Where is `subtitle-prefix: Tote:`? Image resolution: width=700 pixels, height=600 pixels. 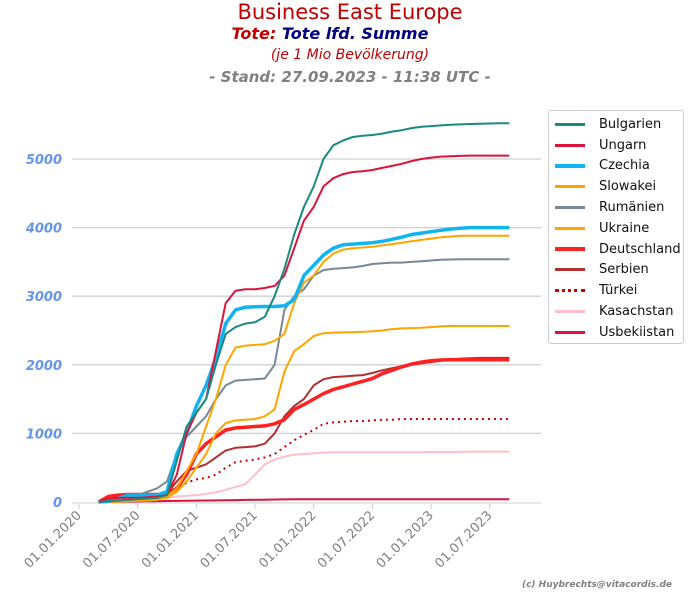 subtitle-prefix: Tote: is located at coordinates (254, 33).